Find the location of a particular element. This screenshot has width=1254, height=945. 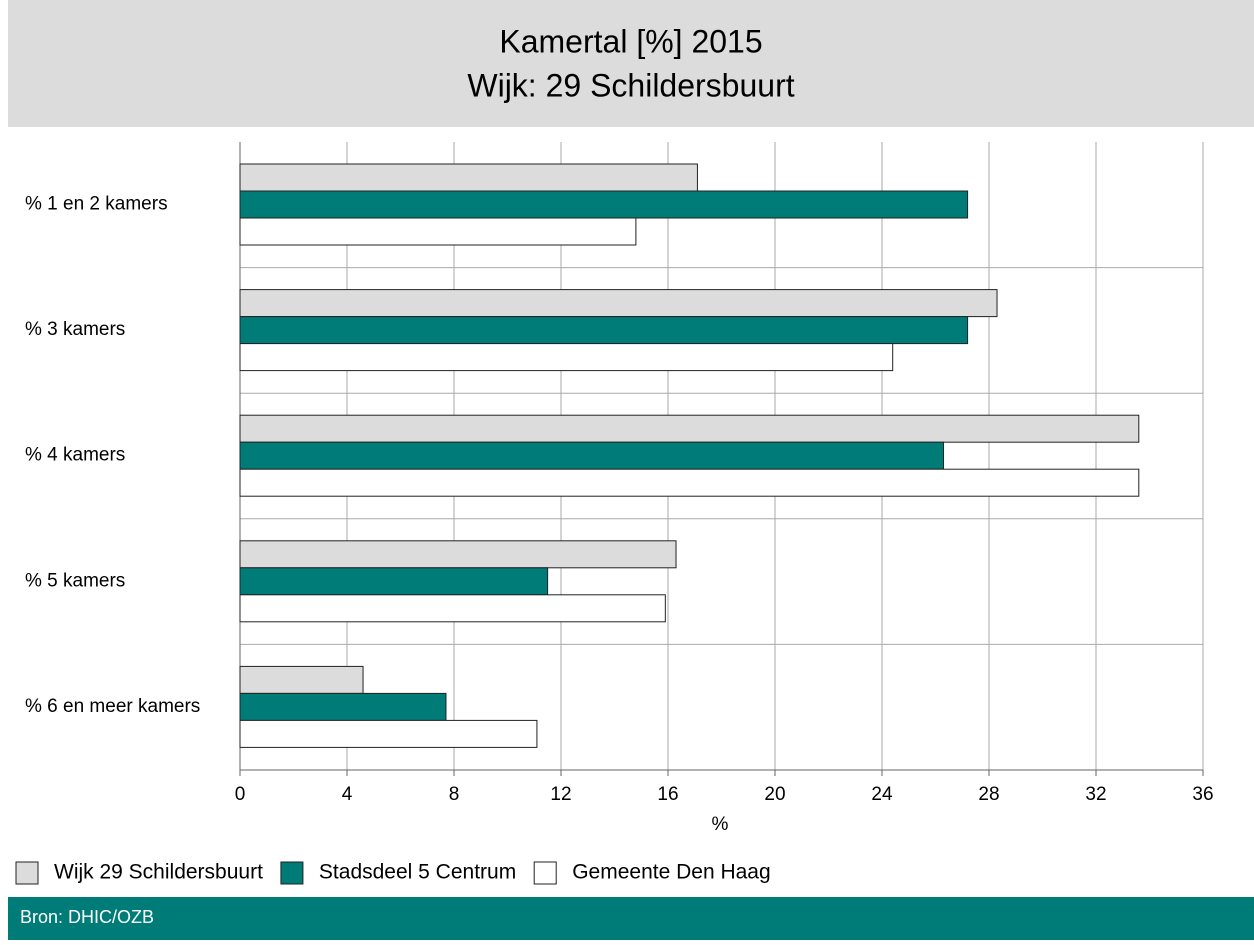

x-tick-label: 32 is located at coordinates (1095, 794).